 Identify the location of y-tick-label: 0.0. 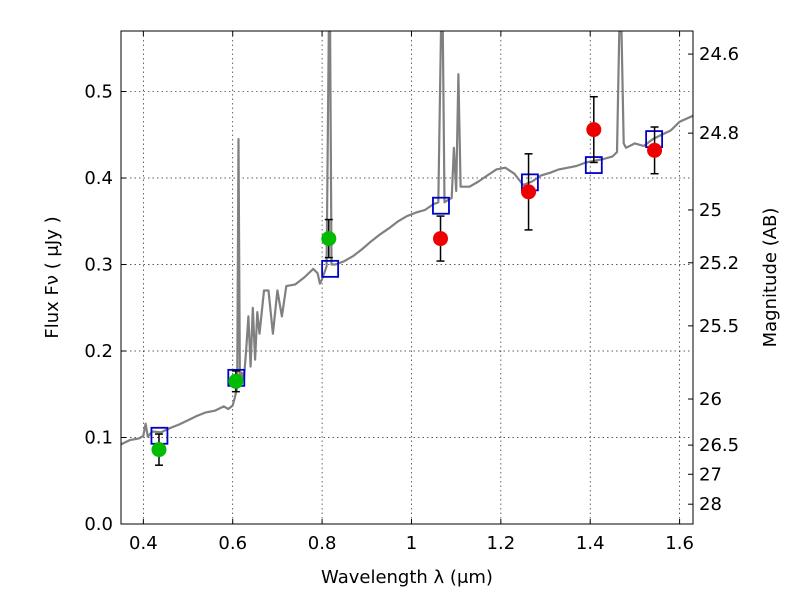
(98, 524).